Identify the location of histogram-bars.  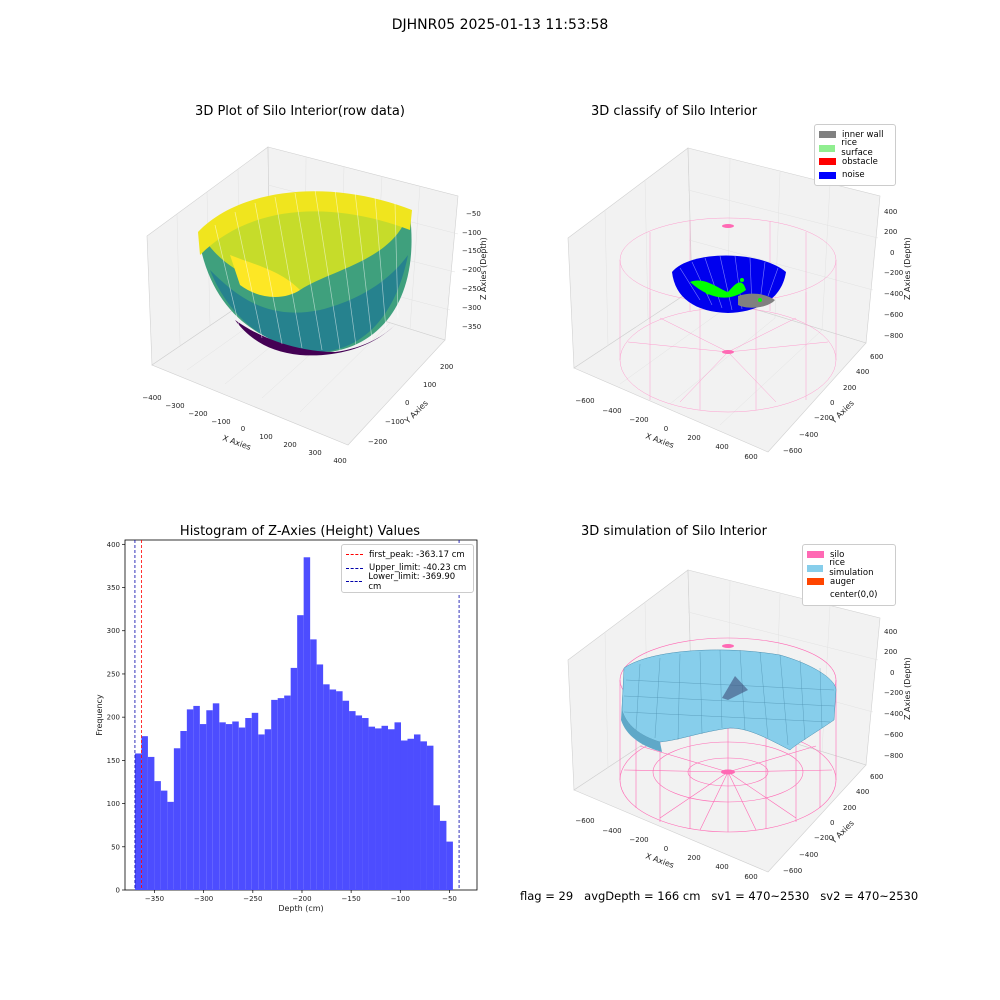
(293, 723).